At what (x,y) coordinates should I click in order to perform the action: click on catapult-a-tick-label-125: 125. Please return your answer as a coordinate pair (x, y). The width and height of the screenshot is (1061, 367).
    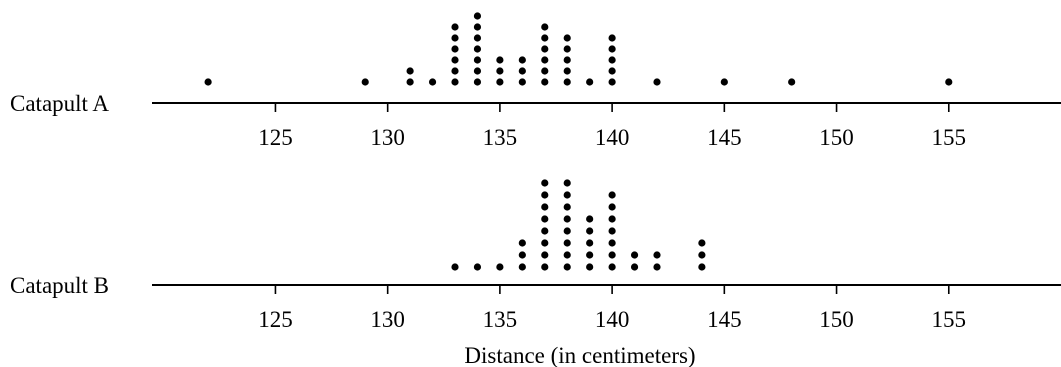
    Looking at the image, I should click on (275, 137).